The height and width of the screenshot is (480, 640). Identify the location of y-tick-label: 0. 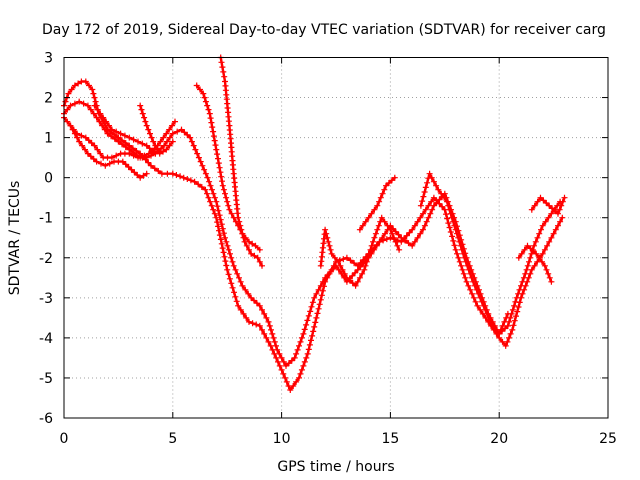
(48, 179).